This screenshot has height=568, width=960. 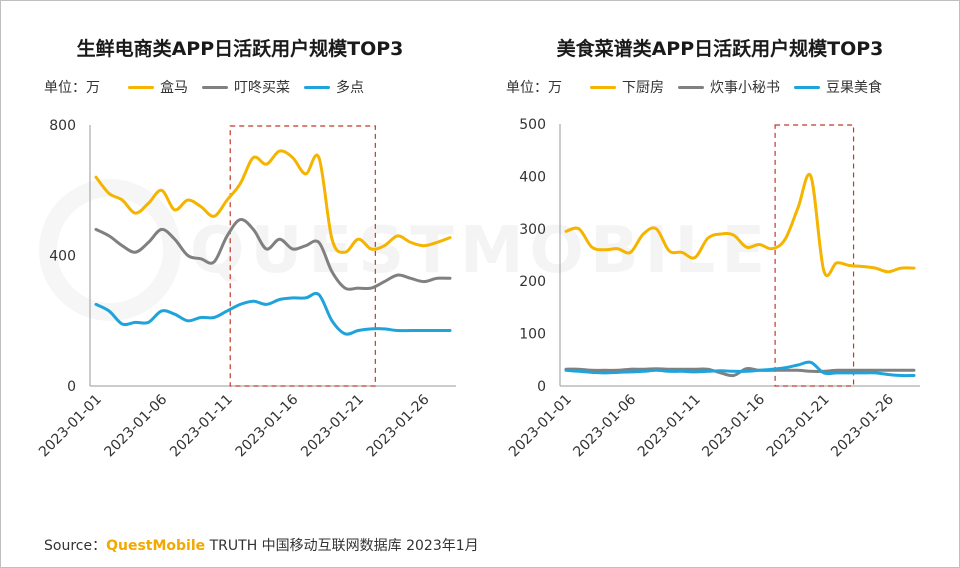 I want to click on legend-item: 炊事小秘书, so click(x=729, y=87).